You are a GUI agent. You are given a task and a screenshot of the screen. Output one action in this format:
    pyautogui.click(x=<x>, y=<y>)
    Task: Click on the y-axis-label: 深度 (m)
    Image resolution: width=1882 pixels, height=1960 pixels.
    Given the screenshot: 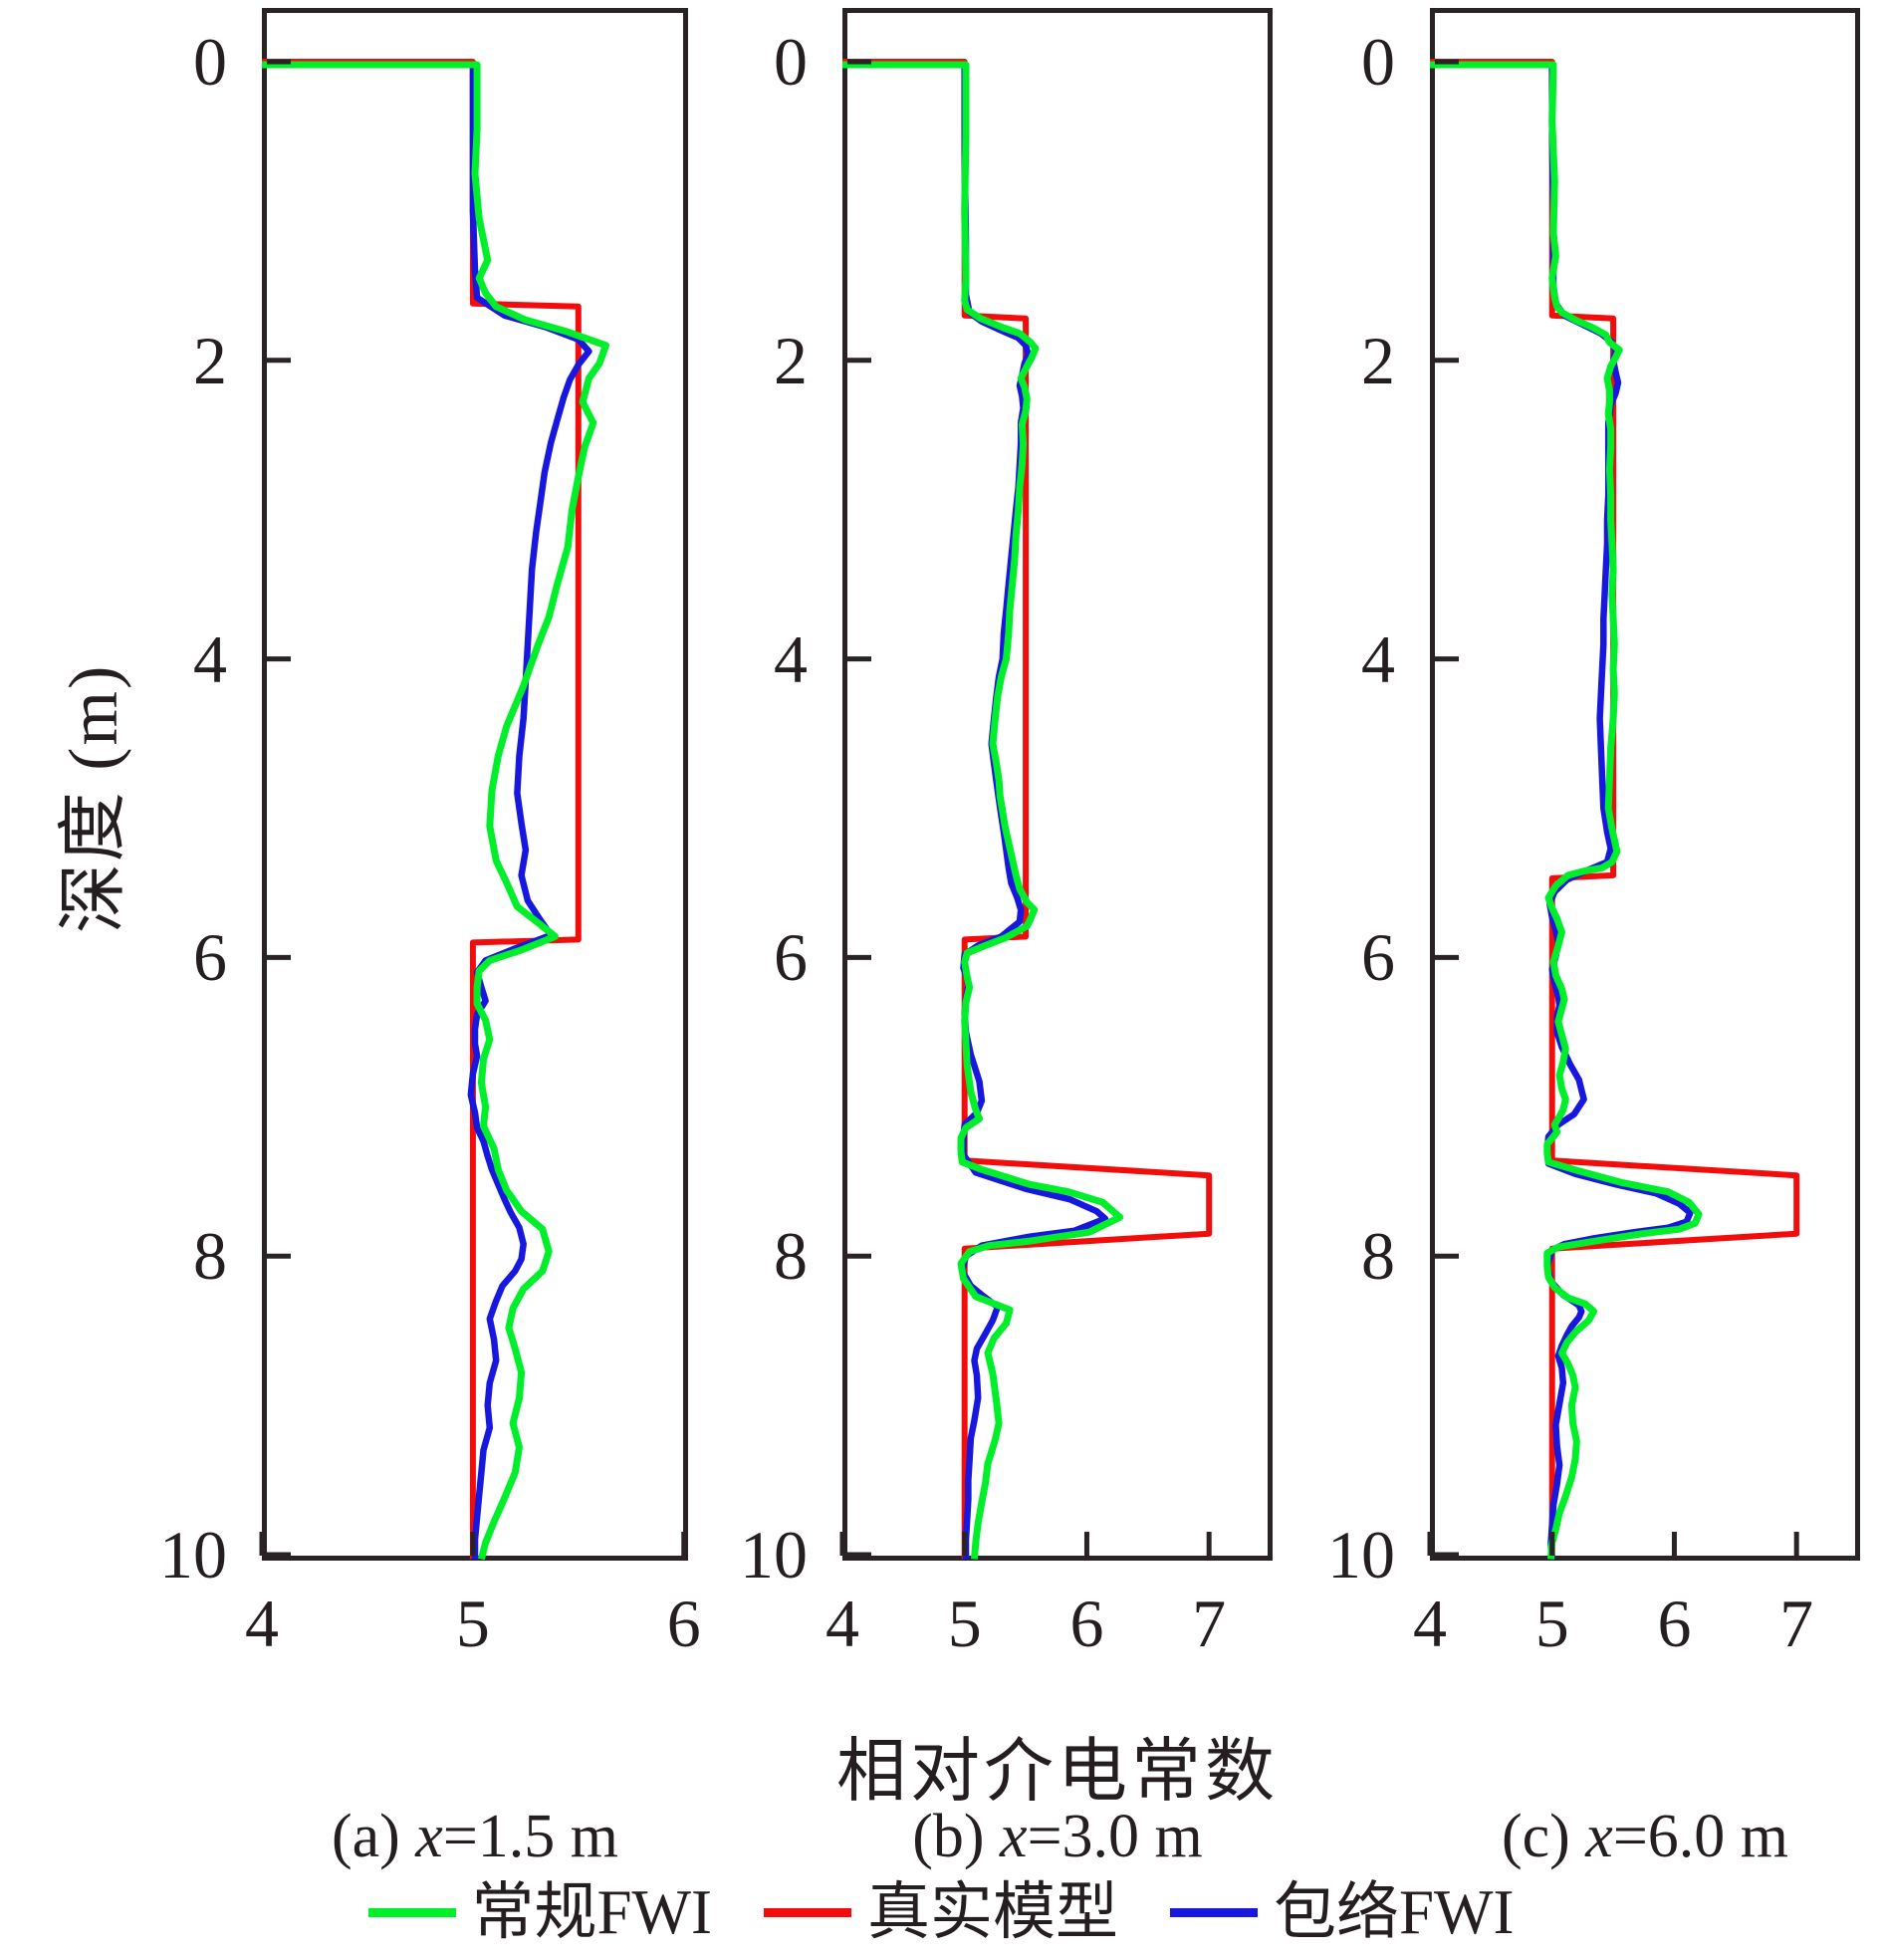 What is the action you would take?
    pyautogui.click(x=94, y=799)
    